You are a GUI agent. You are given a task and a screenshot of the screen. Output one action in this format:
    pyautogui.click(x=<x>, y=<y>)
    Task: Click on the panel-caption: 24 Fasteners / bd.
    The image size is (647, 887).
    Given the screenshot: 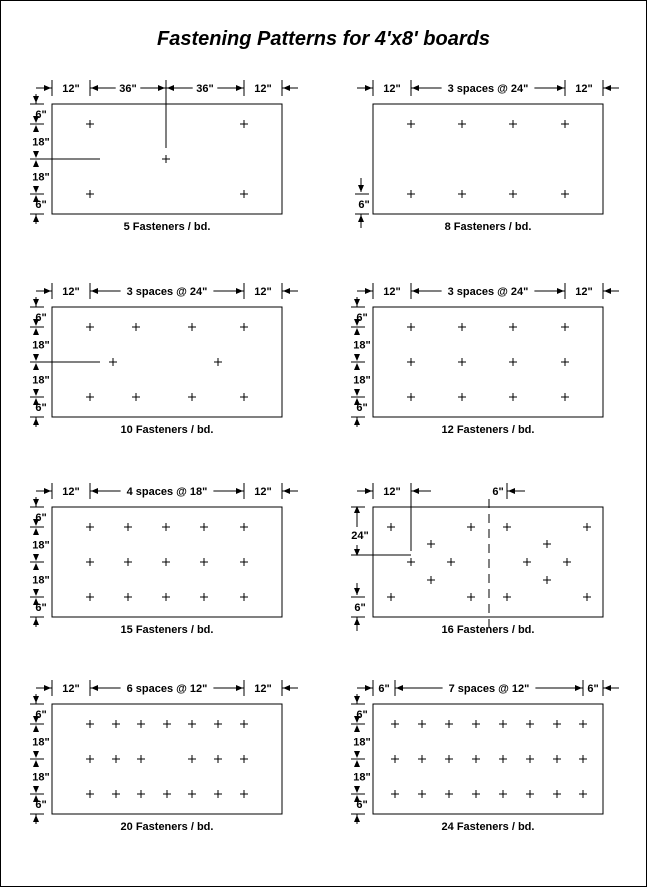 What is the action you would take?
    pyautogui.click(x=488, y=827)
    